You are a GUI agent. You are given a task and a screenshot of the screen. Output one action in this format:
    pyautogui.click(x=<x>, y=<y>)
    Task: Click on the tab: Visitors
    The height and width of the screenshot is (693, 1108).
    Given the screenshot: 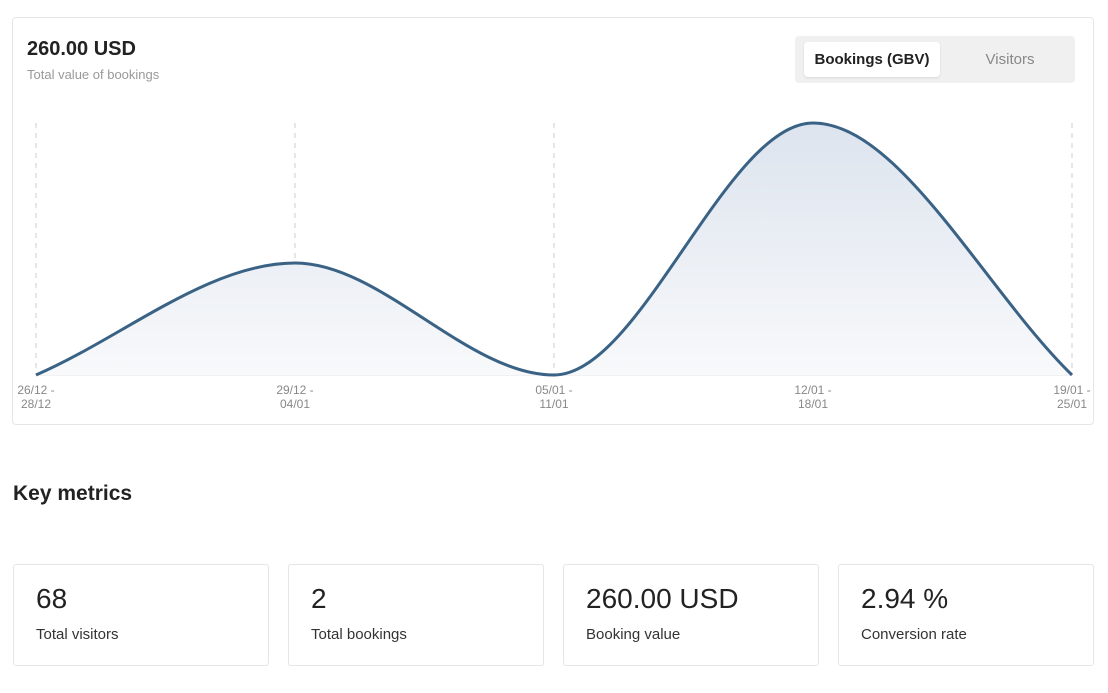 What is the action you would take?
    pyautogui.click(x=1010, y=59)
    